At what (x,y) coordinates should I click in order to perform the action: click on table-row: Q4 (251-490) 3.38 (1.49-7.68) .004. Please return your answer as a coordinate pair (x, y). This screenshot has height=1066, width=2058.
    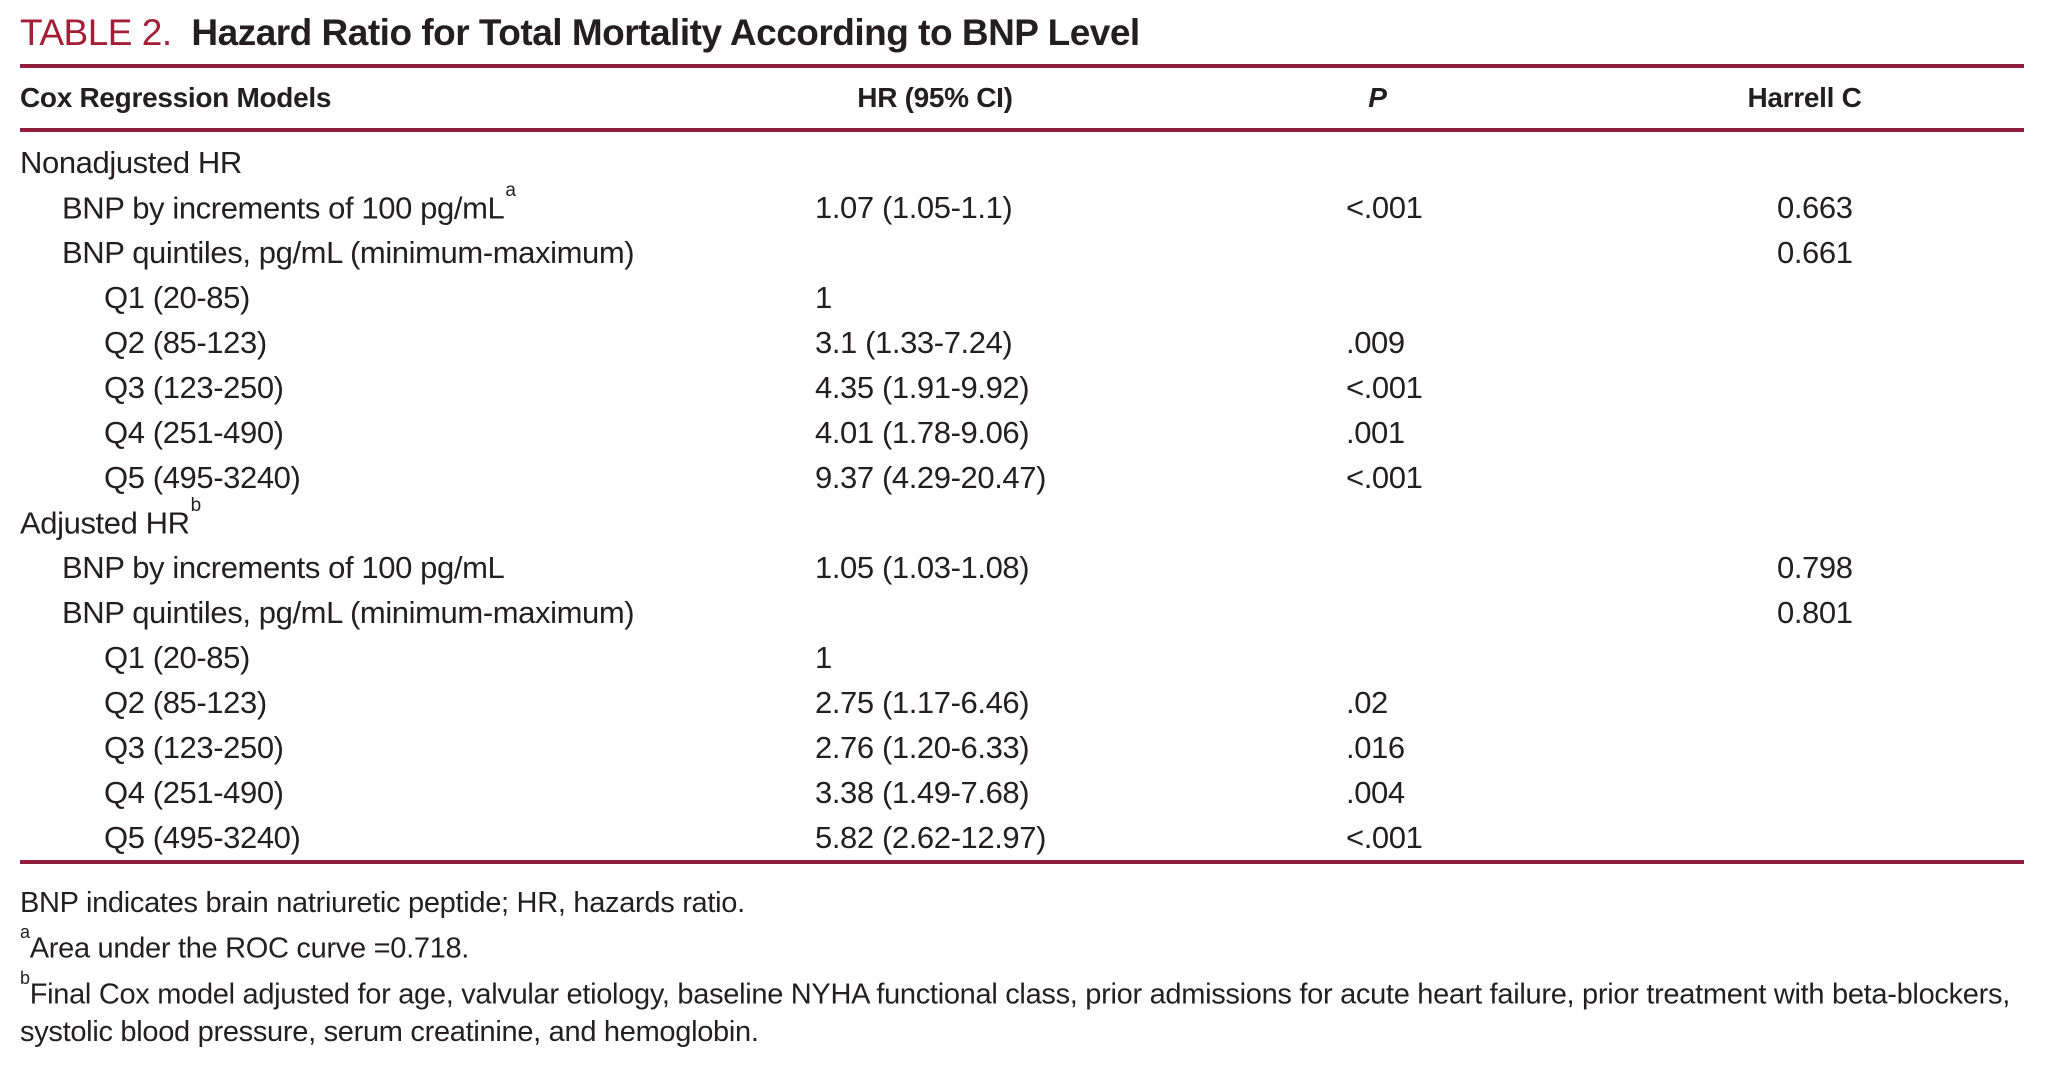
    Looking at the image, I should click on (1022, 792).